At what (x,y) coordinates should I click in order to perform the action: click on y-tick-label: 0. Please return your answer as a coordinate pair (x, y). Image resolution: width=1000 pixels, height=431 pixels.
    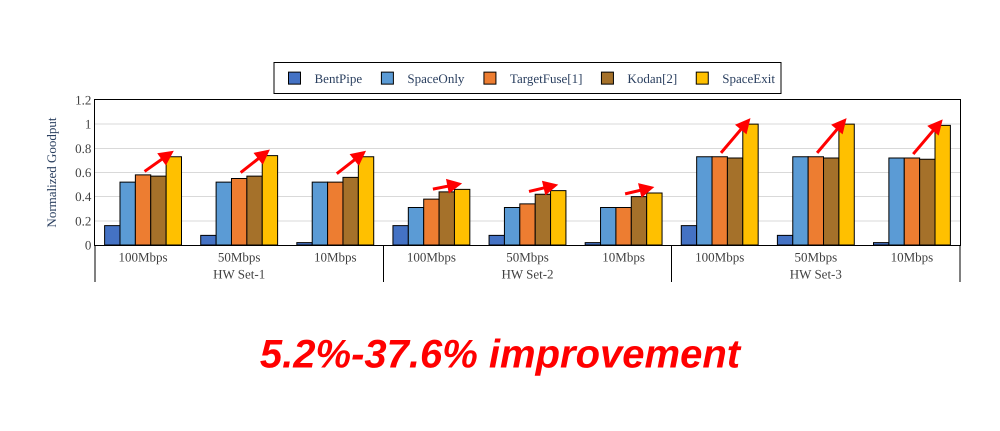
    Looking at the image, I should click on (88, 245).